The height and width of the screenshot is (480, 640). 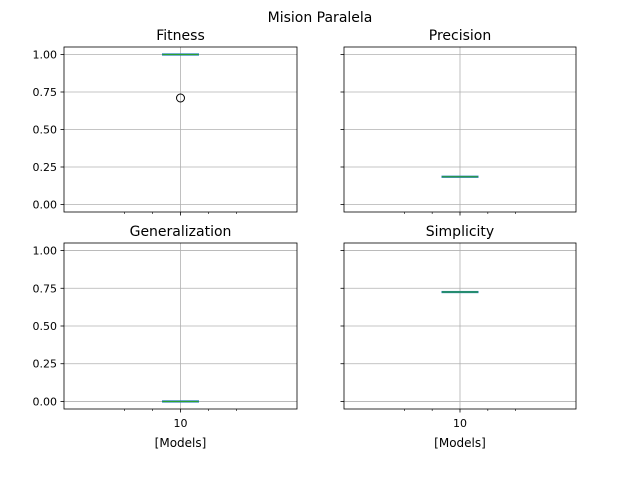 I want to click on subplot-title: Simplicity, so click(x=460, y=232).